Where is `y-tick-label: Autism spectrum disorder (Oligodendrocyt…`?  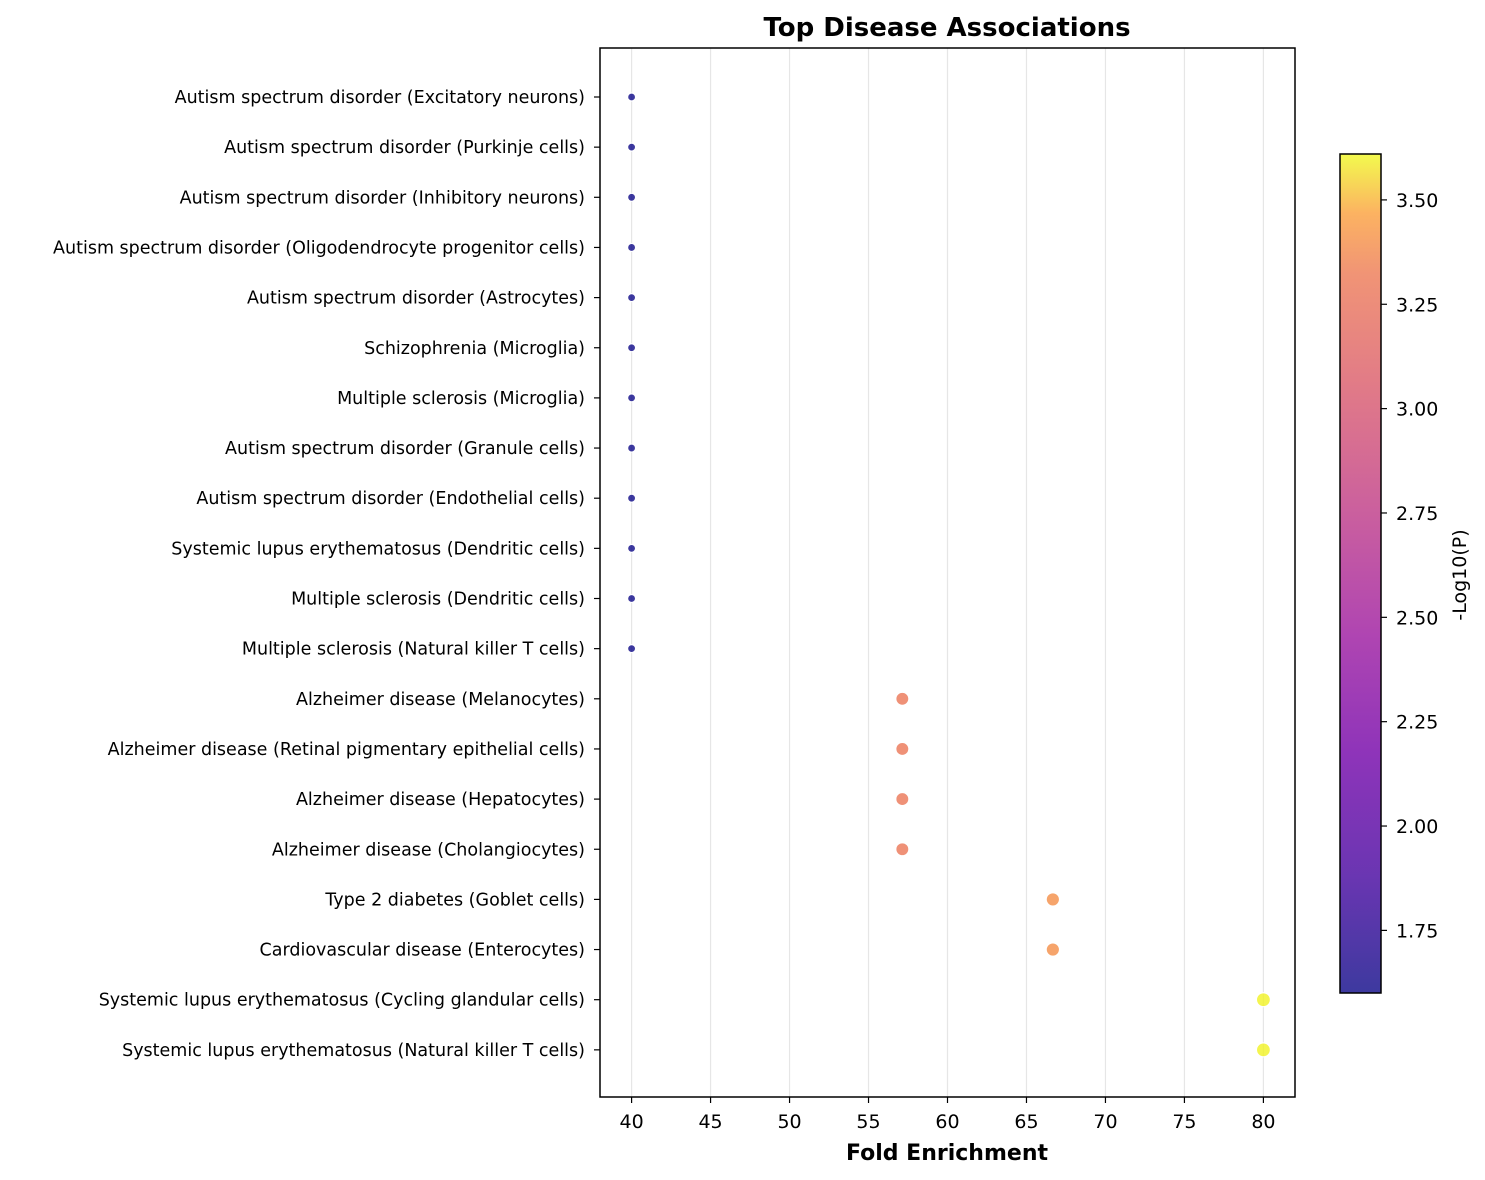
y-tick-label: Autism spectrum disorder (Oligodendrocyt… is located at coordinates (319, 248).